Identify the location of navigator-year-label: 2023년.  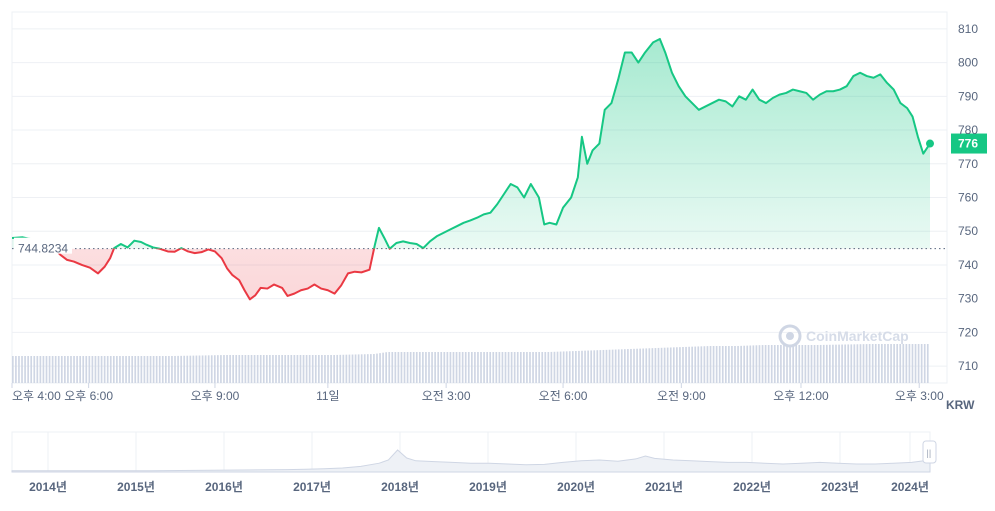
(840, 487).